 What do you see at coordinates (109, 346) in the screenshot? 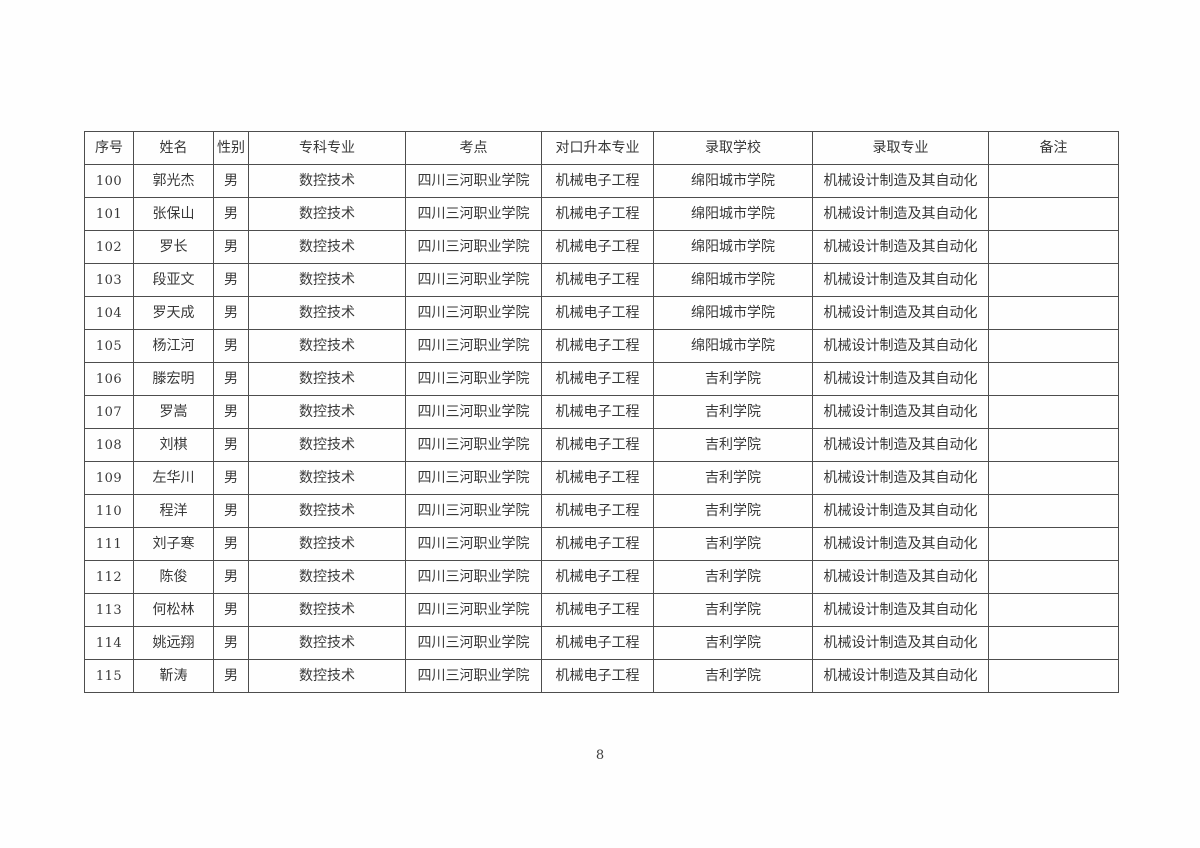
I see `cell-index: 105` at bounding box center [109, 346].